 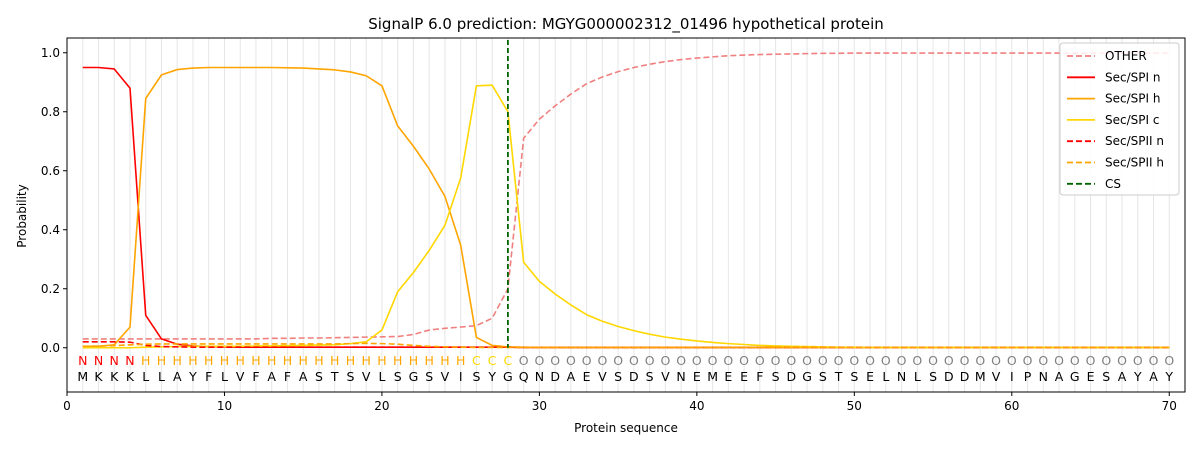 I want to click on y-tick-label: 0.0, so click(x=50, y=348).